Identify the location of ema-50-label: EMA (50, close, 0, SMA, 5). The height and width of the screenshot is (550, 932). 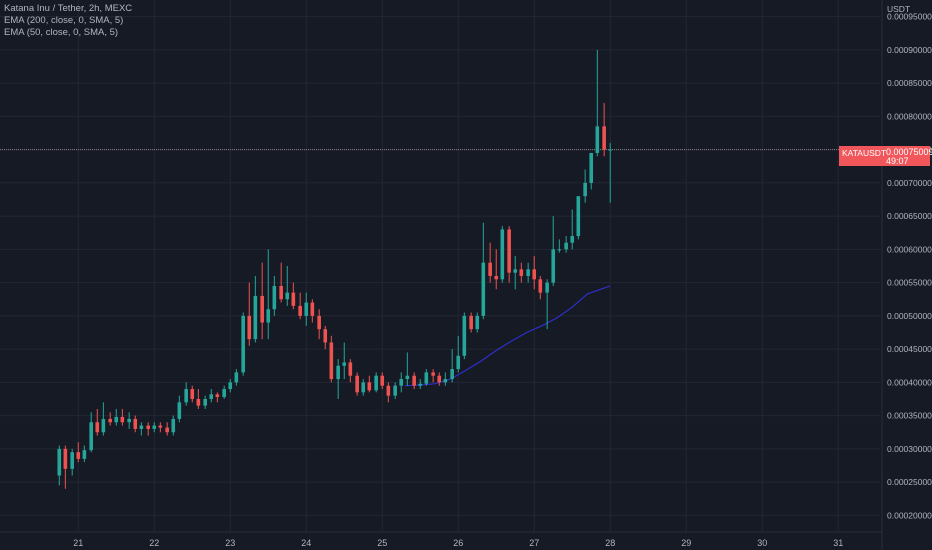
(61, 32).